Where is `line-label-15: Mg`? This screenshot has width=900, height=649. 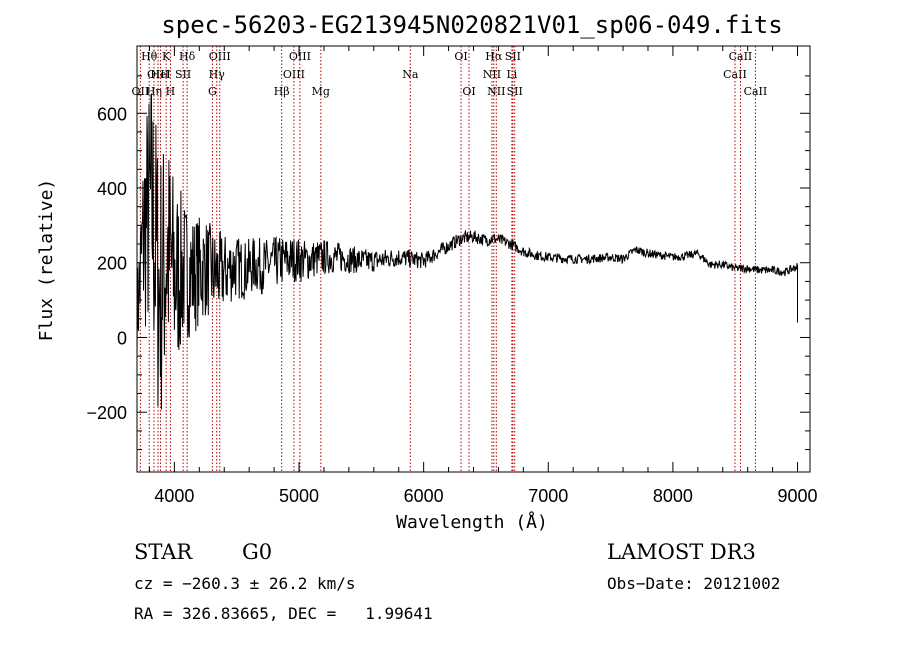 line-label-15: Mg is located at coordinates (321, 91).